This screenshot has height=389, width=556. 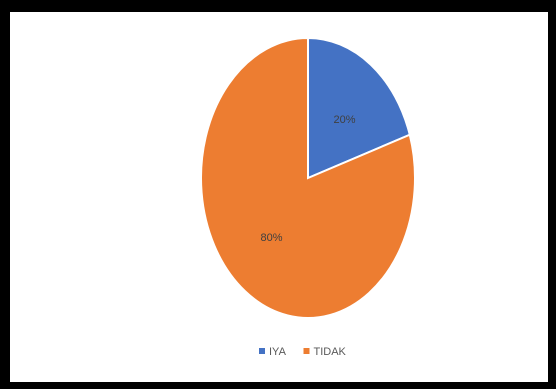 I want to click on slice-labels: 20% 80%, so click(x=308, y=179).